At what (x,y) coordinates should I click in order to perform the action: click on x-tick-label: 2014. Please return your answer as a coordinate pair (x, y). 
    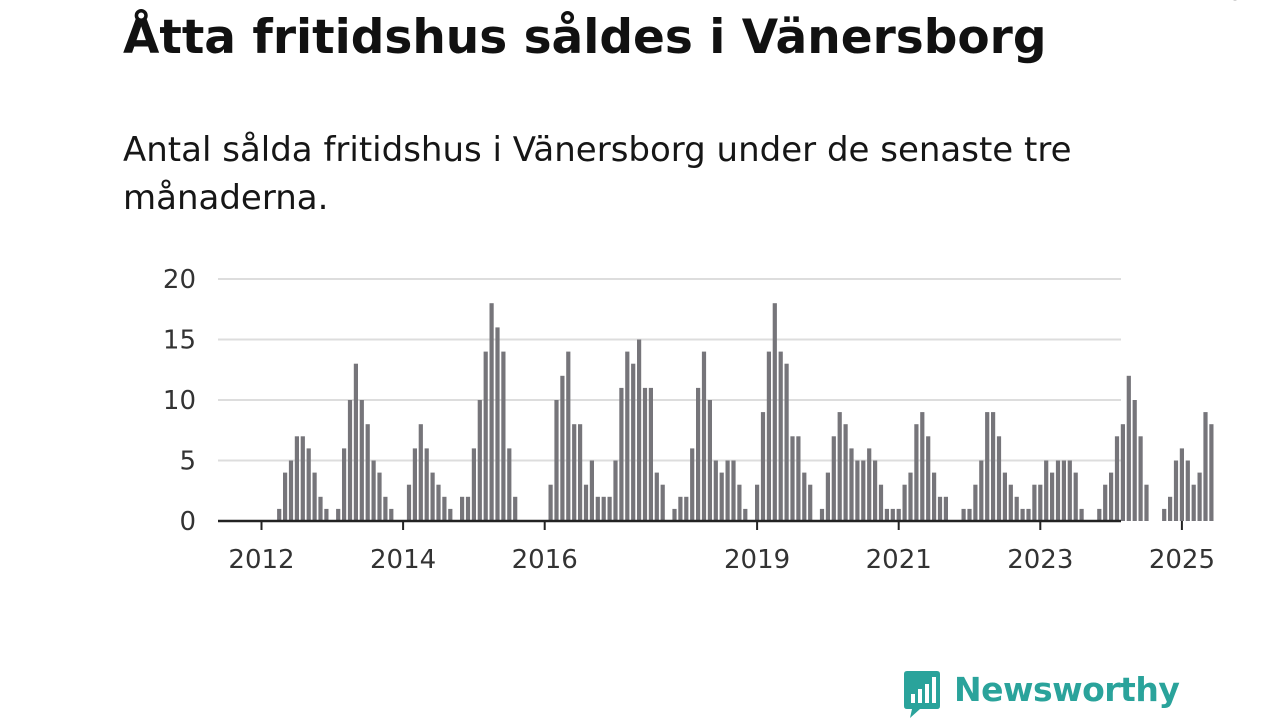
    Looking at the image, I should click on (403, 560).